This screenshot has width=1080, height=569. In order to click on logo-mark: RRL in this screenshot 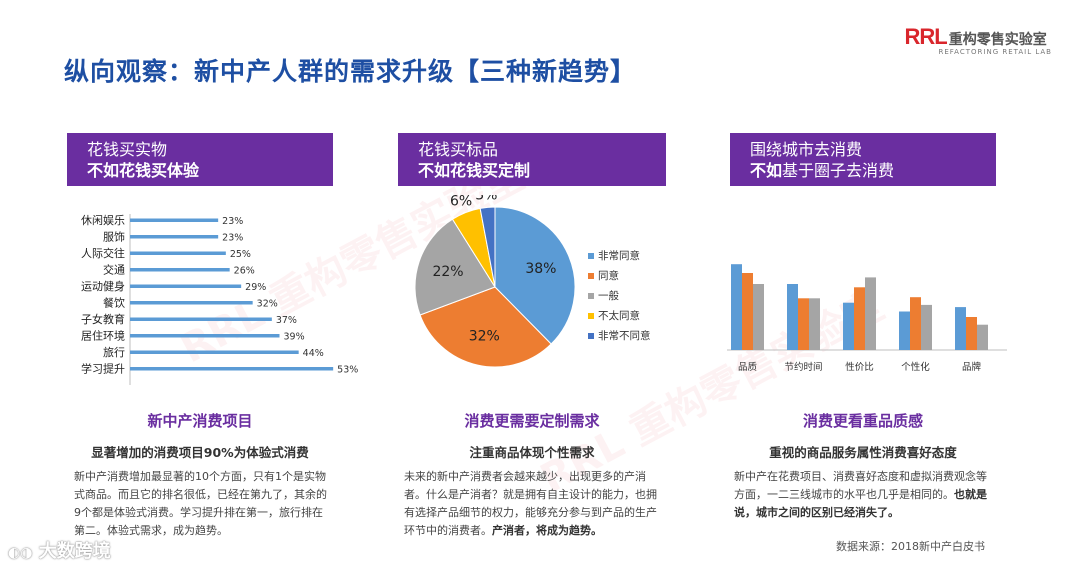, I will do `click(926, 36)`.